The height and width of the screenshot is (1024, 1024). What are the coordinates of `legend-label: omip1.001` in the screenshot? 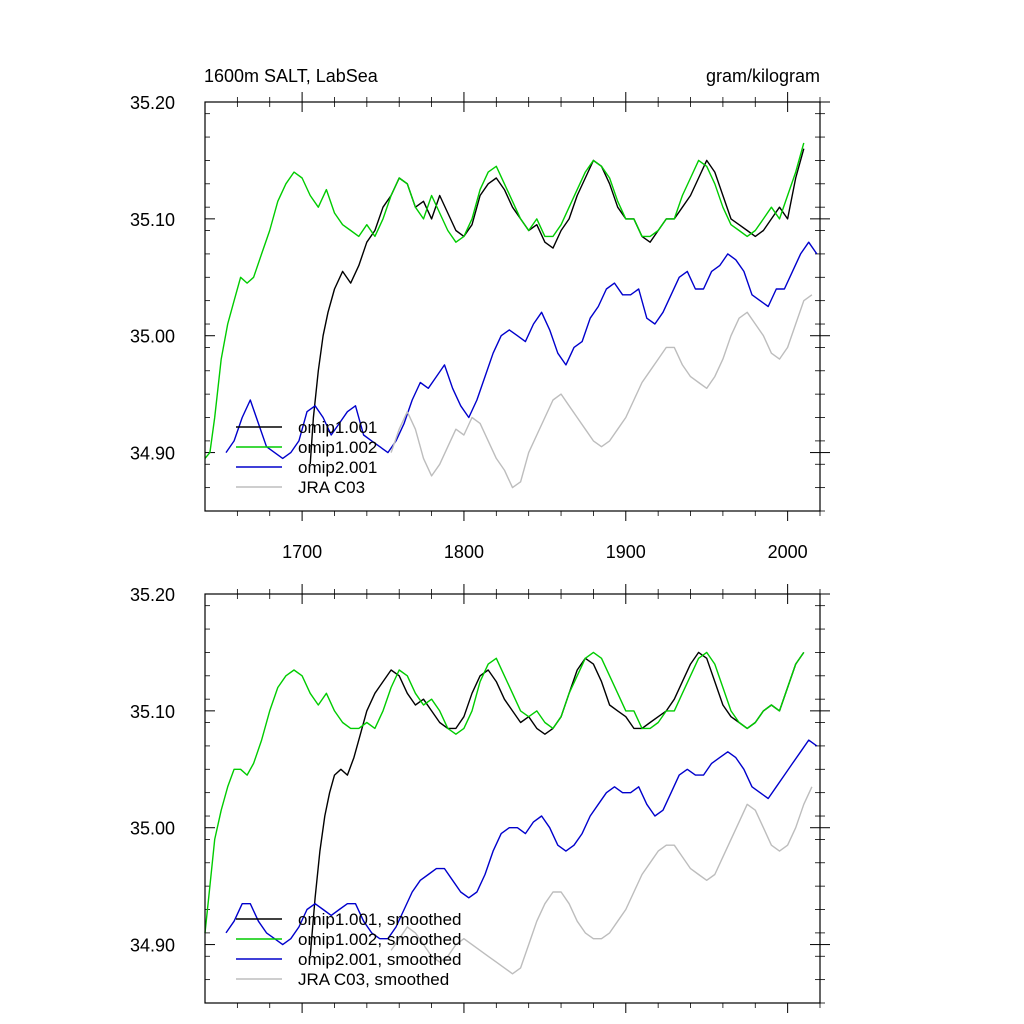 It's located at (337, 427).